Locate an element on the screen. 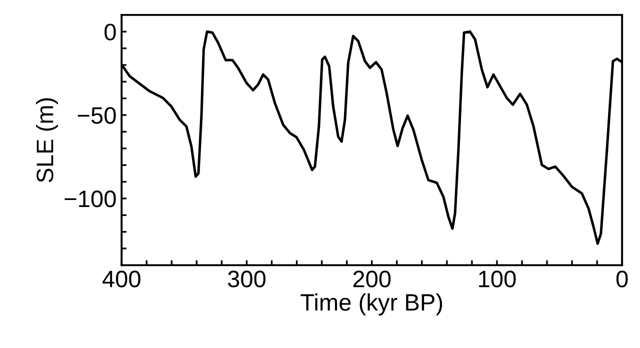 This screenshot has height=348, width=640. y-tick-label: −50 is located at coordinates (97, 115).